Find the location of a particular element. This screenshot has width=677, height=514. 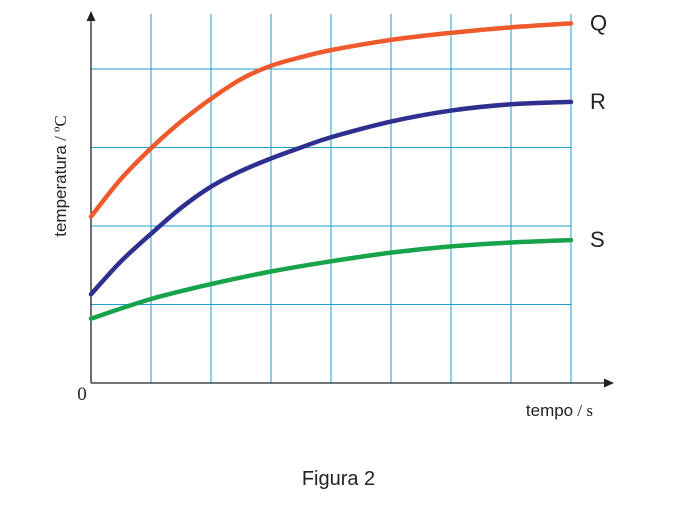

figure-caption: Figura 2 is located at coordinates (338, 479).